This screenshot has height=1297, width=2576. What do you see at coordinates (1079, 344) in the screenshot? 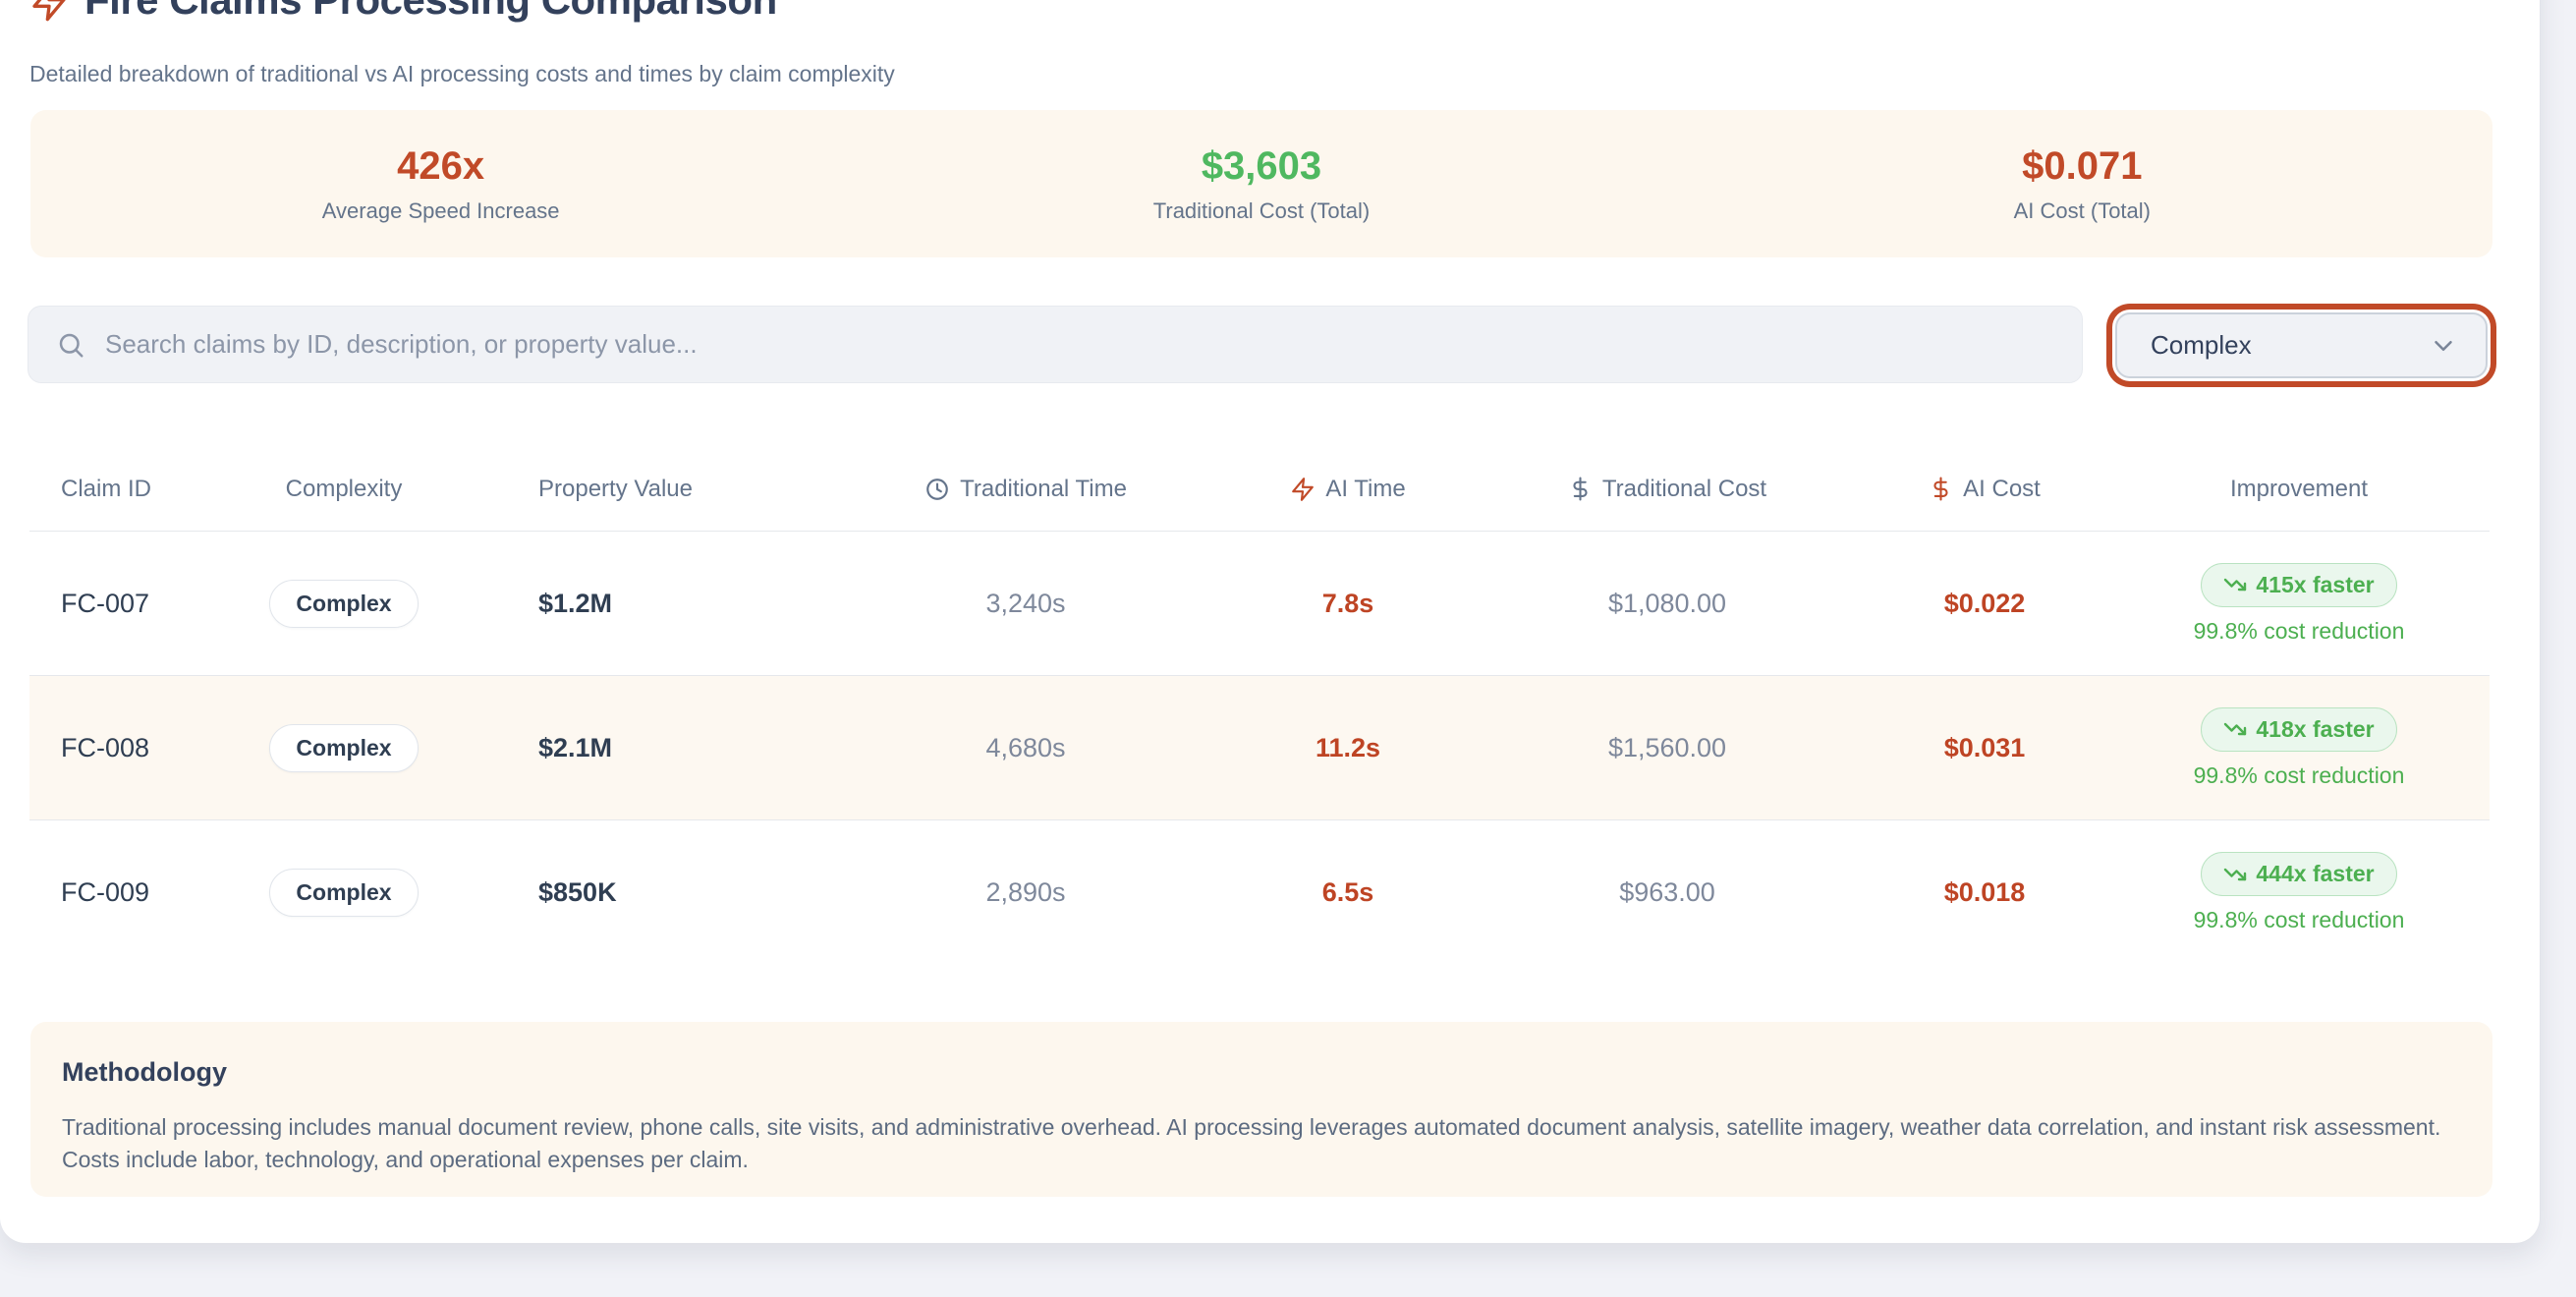
I see `search-input` at bounding box center [1079, 344].